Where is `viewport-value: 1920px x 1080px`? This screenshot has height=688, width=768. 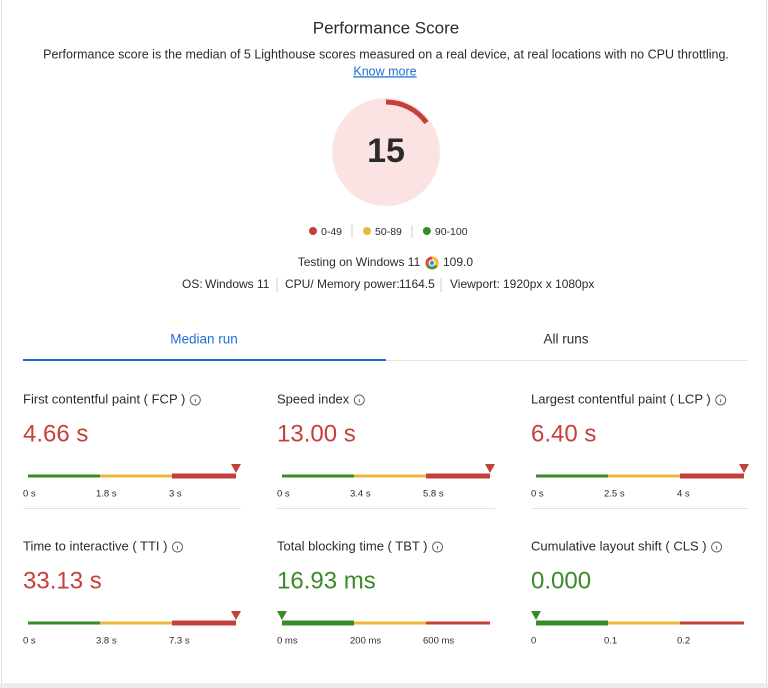
viewport-value: 1920px x 1080px is located at coordinates (548, 284).